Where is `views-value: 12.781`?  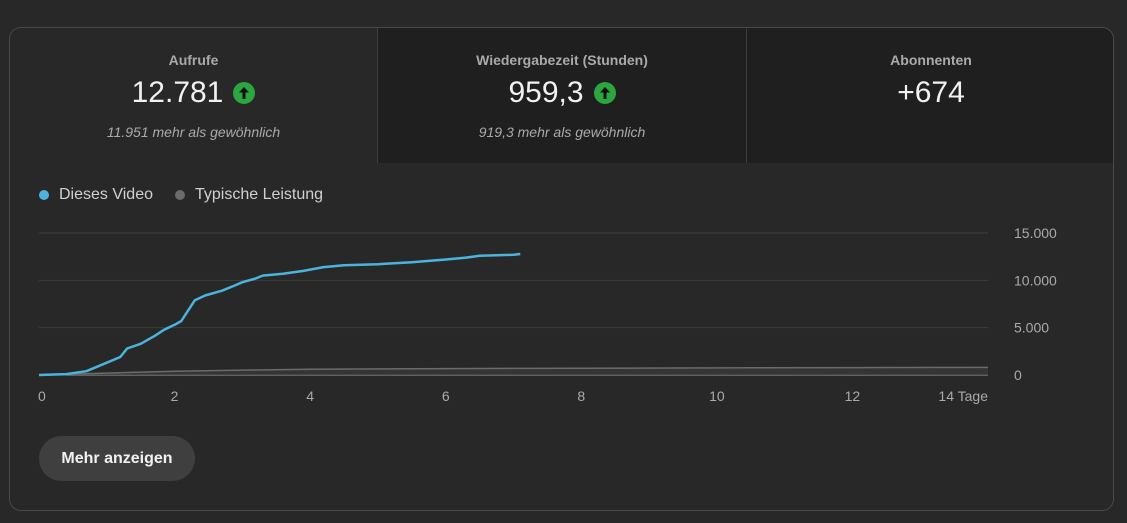
views-value: 12.781 is located at coordinates (177, 92).